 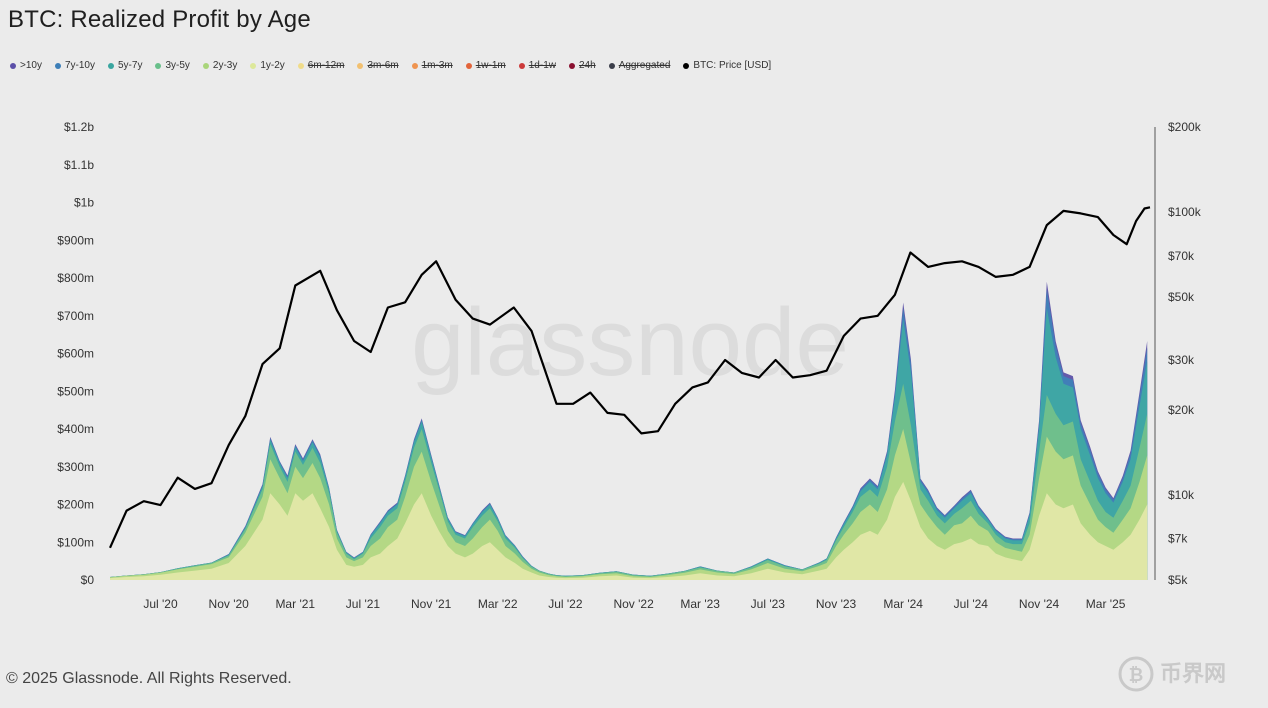 What do you see at coordinates (229, 604) in the screenshot?
I see `x-tick-1: Nov '20` at bounding box center [229, 604].